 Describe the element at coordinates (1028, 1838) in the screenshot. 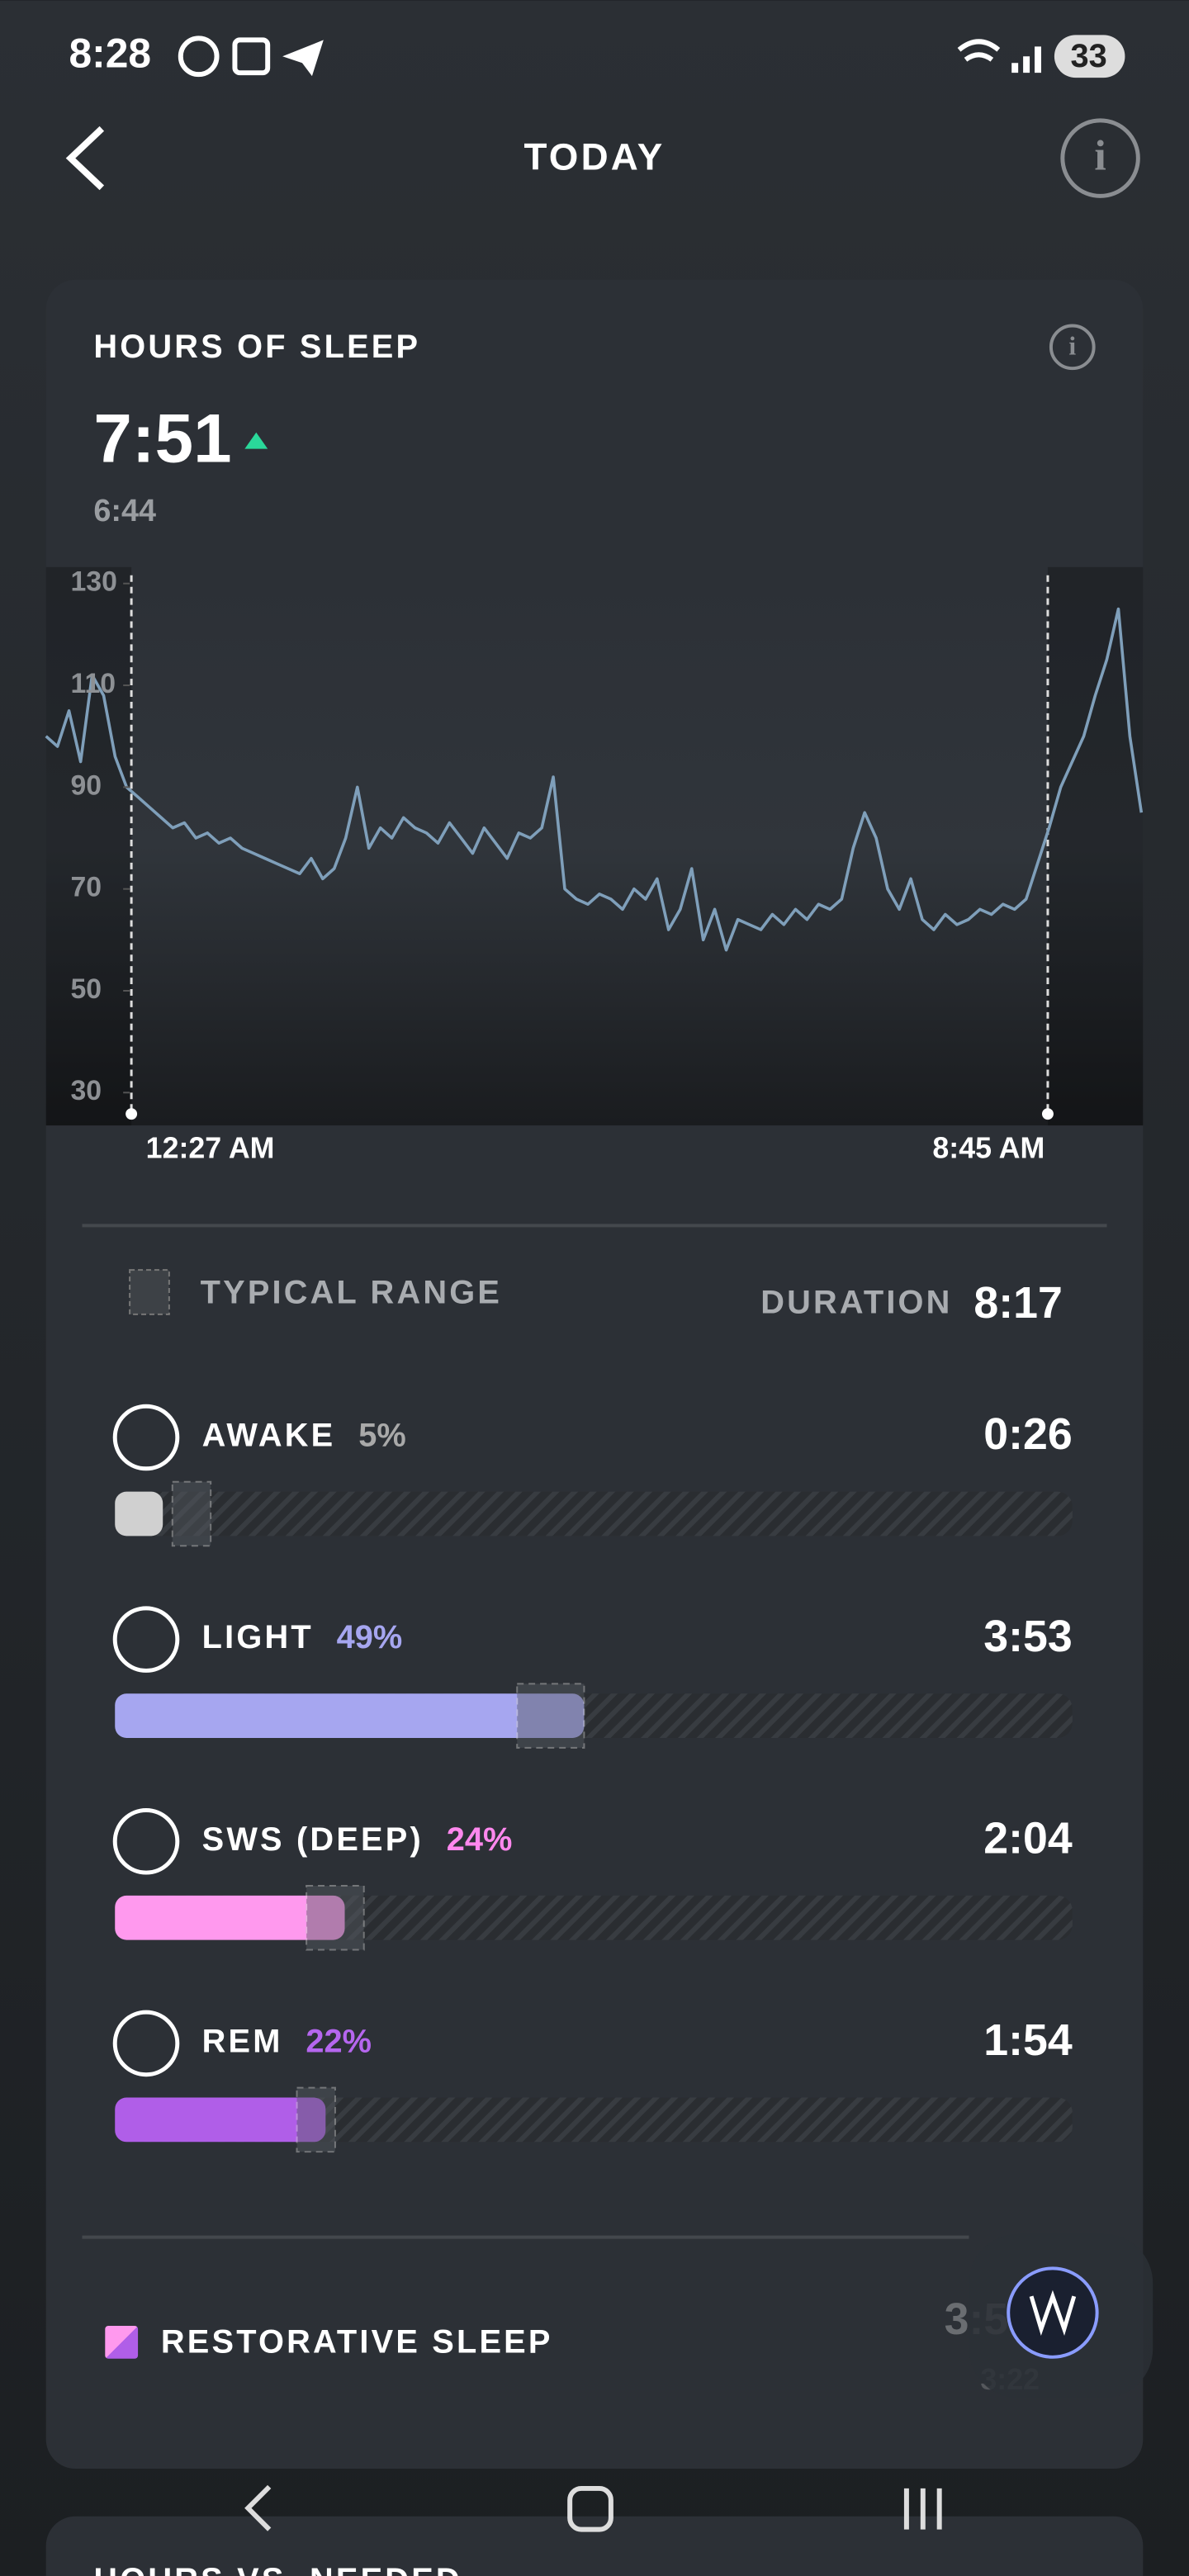

I see `stage-duration: 2:04` at that location.